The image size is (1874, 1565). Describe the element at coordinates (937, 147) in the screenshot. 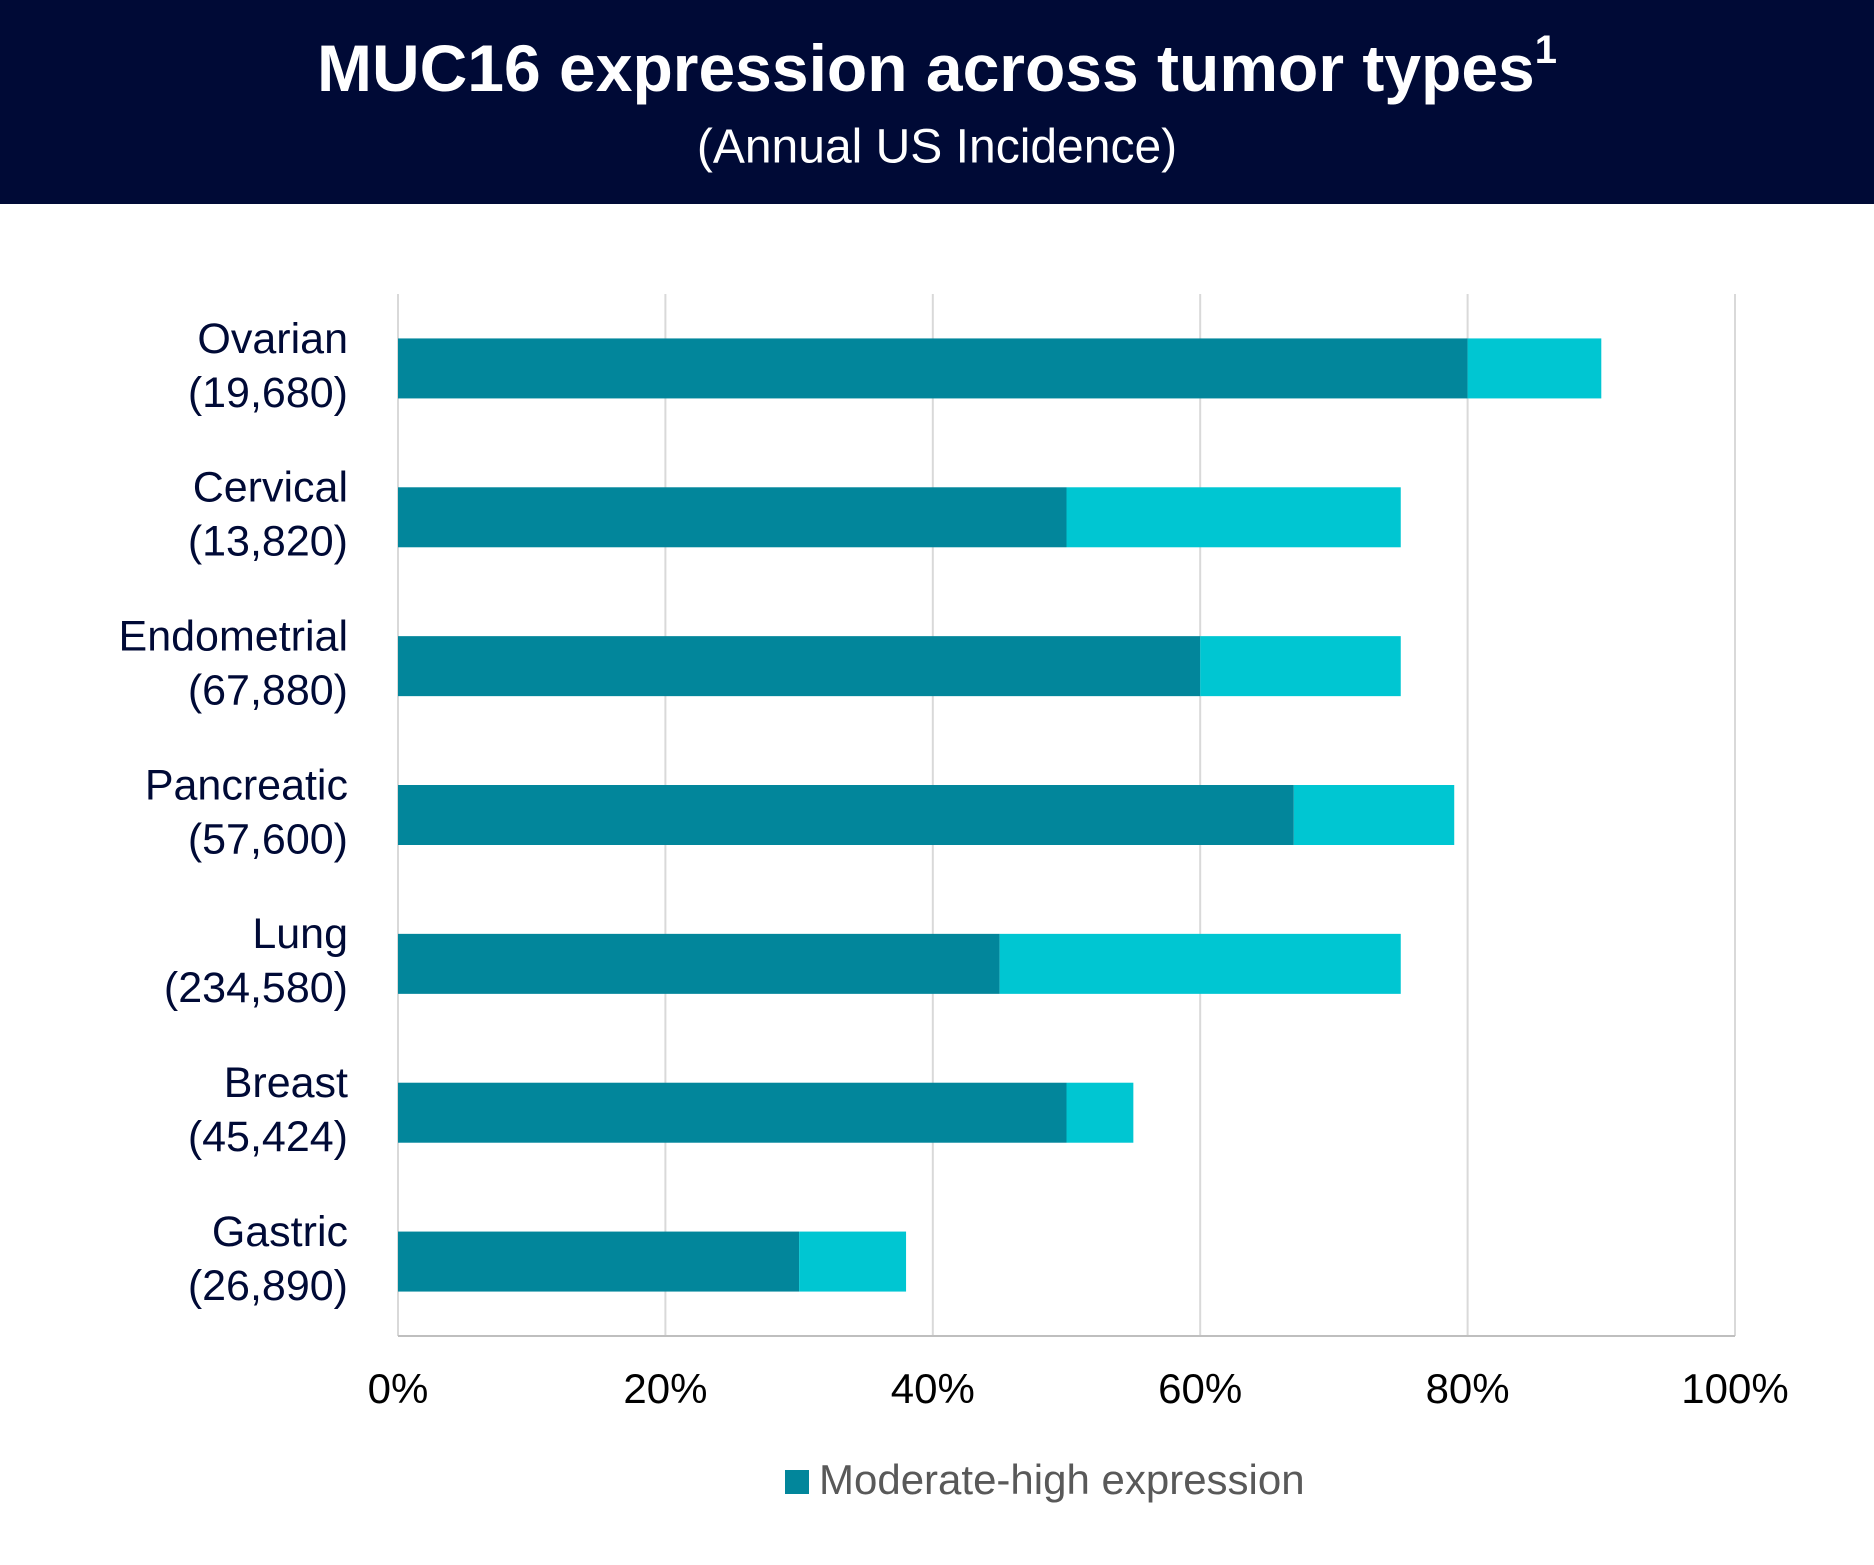

I see `chart-subtitle: (Annual US Incidence)` at that location.